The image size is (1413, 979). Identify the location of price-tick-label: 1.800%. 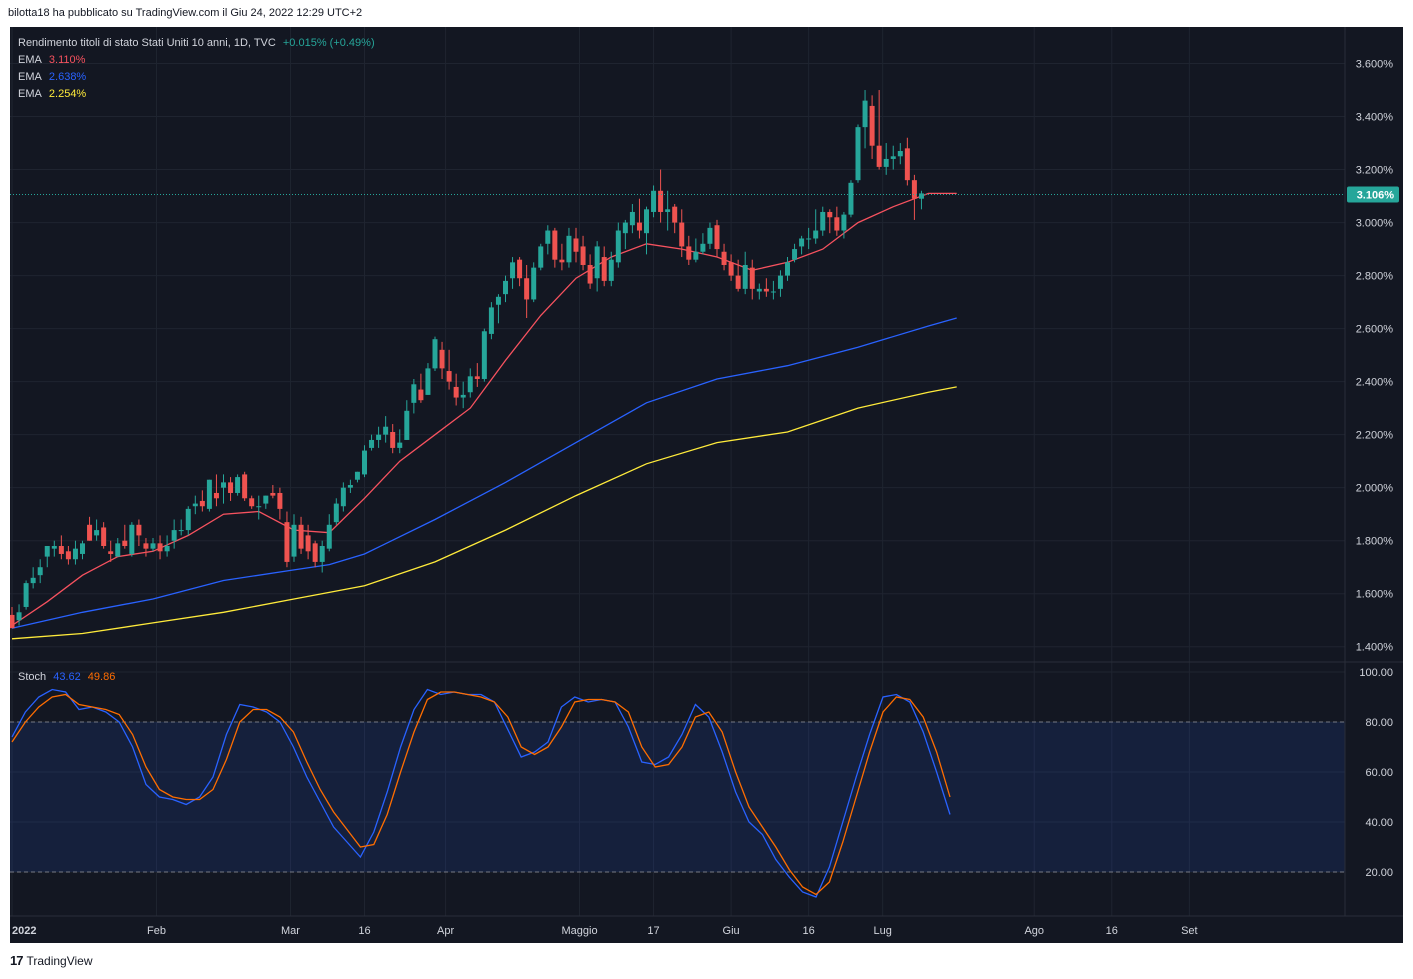
(1375, 542).